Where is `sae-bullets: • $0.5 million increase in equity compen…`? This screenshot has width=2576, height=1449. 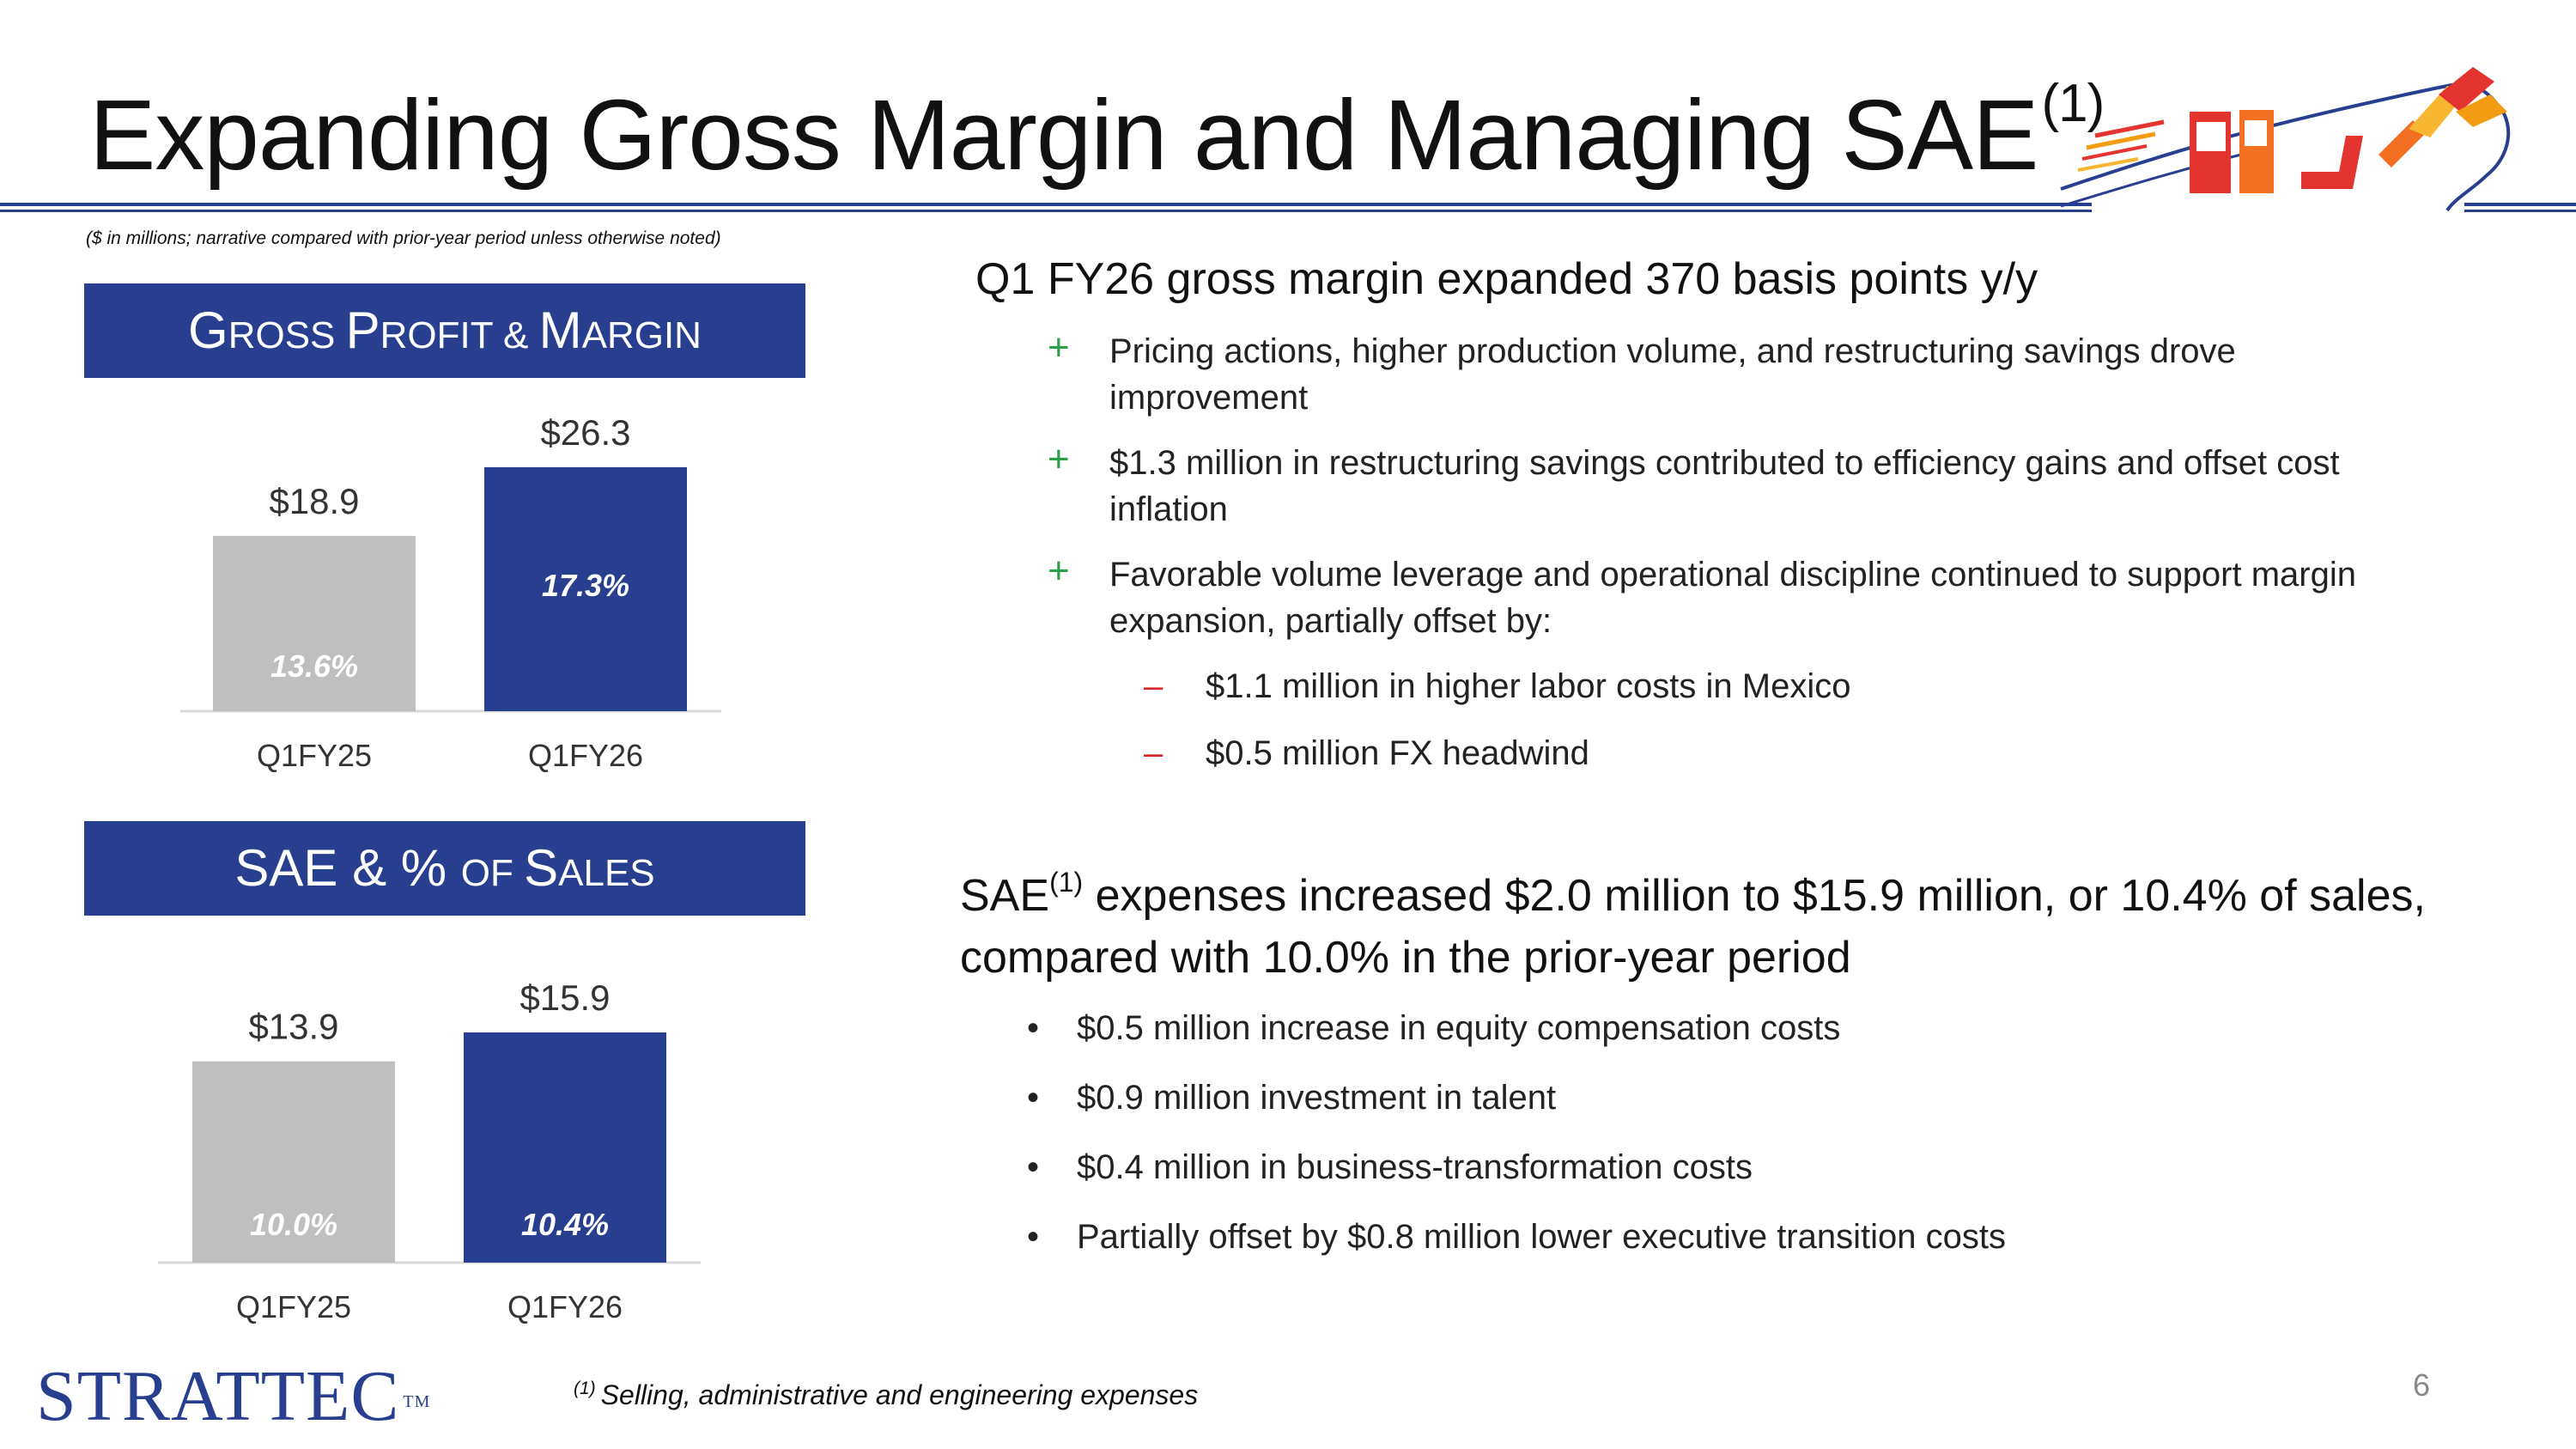
sae-bullets: • $0.5 million increase in equity compen… is located at coordinates (1757, 1132).